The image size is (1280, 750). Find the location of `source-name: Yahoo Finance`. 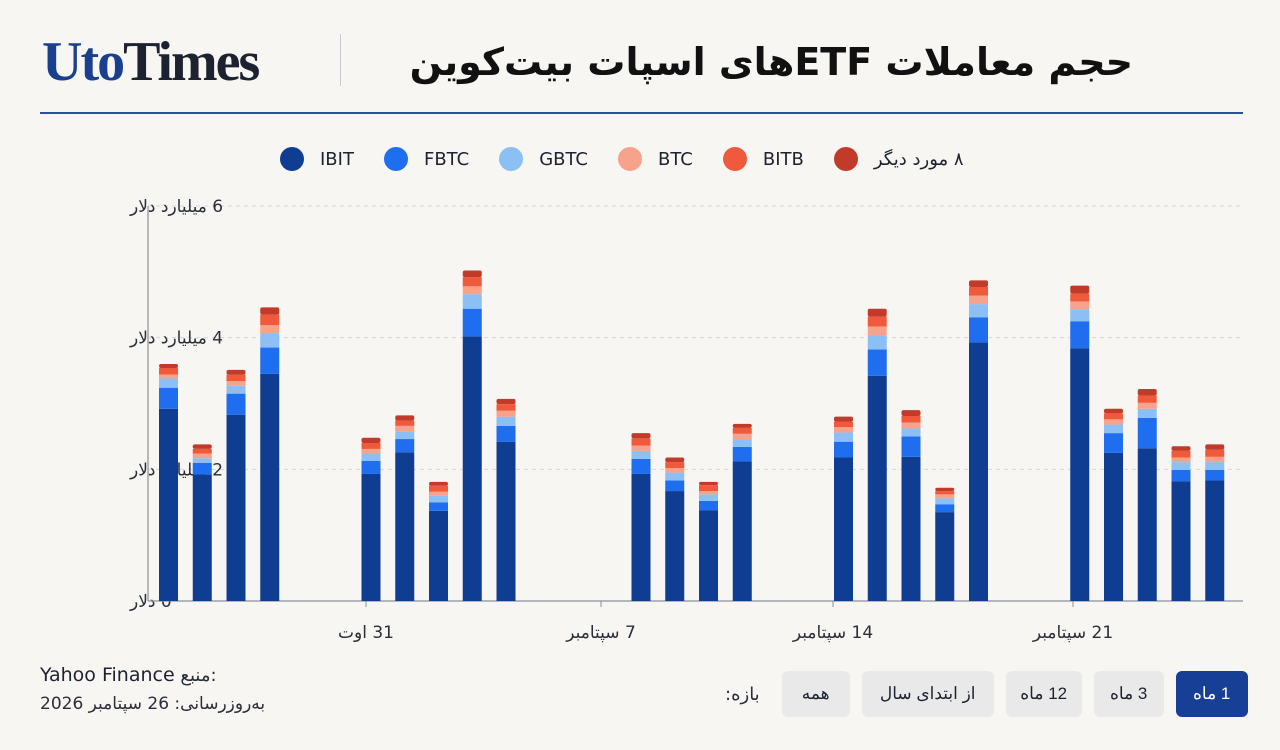

source-name: Yahoo Finance is located at coordinates (107, 675).